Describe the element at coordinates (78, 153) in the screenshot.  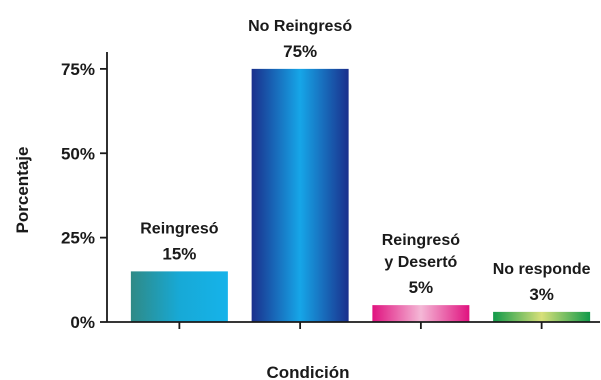
I see `y-tick-label: 50%` at that location.